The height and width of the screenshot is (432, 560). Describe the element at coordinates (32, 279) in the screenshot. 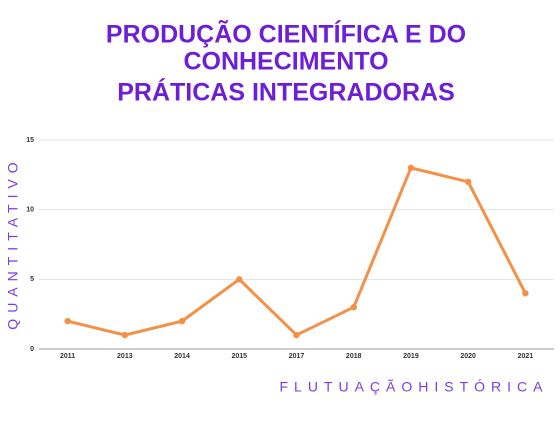

I see `y-tick-label: 5` at that location.